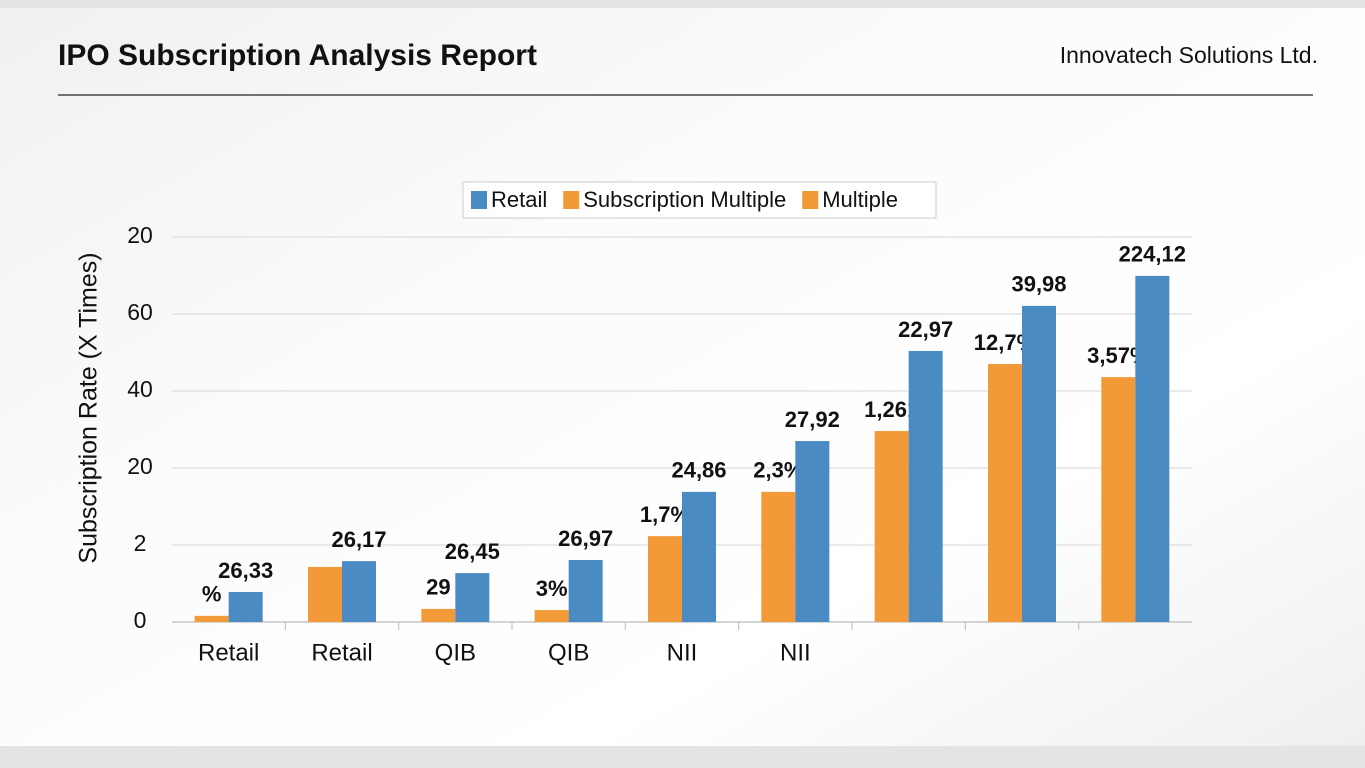 The width and height of the screenshot is (1365, 768). What do you see at coordinates (438, 587) in the screenshot?
I see `bar-annotation: 29` at bounding box center [438, 587].